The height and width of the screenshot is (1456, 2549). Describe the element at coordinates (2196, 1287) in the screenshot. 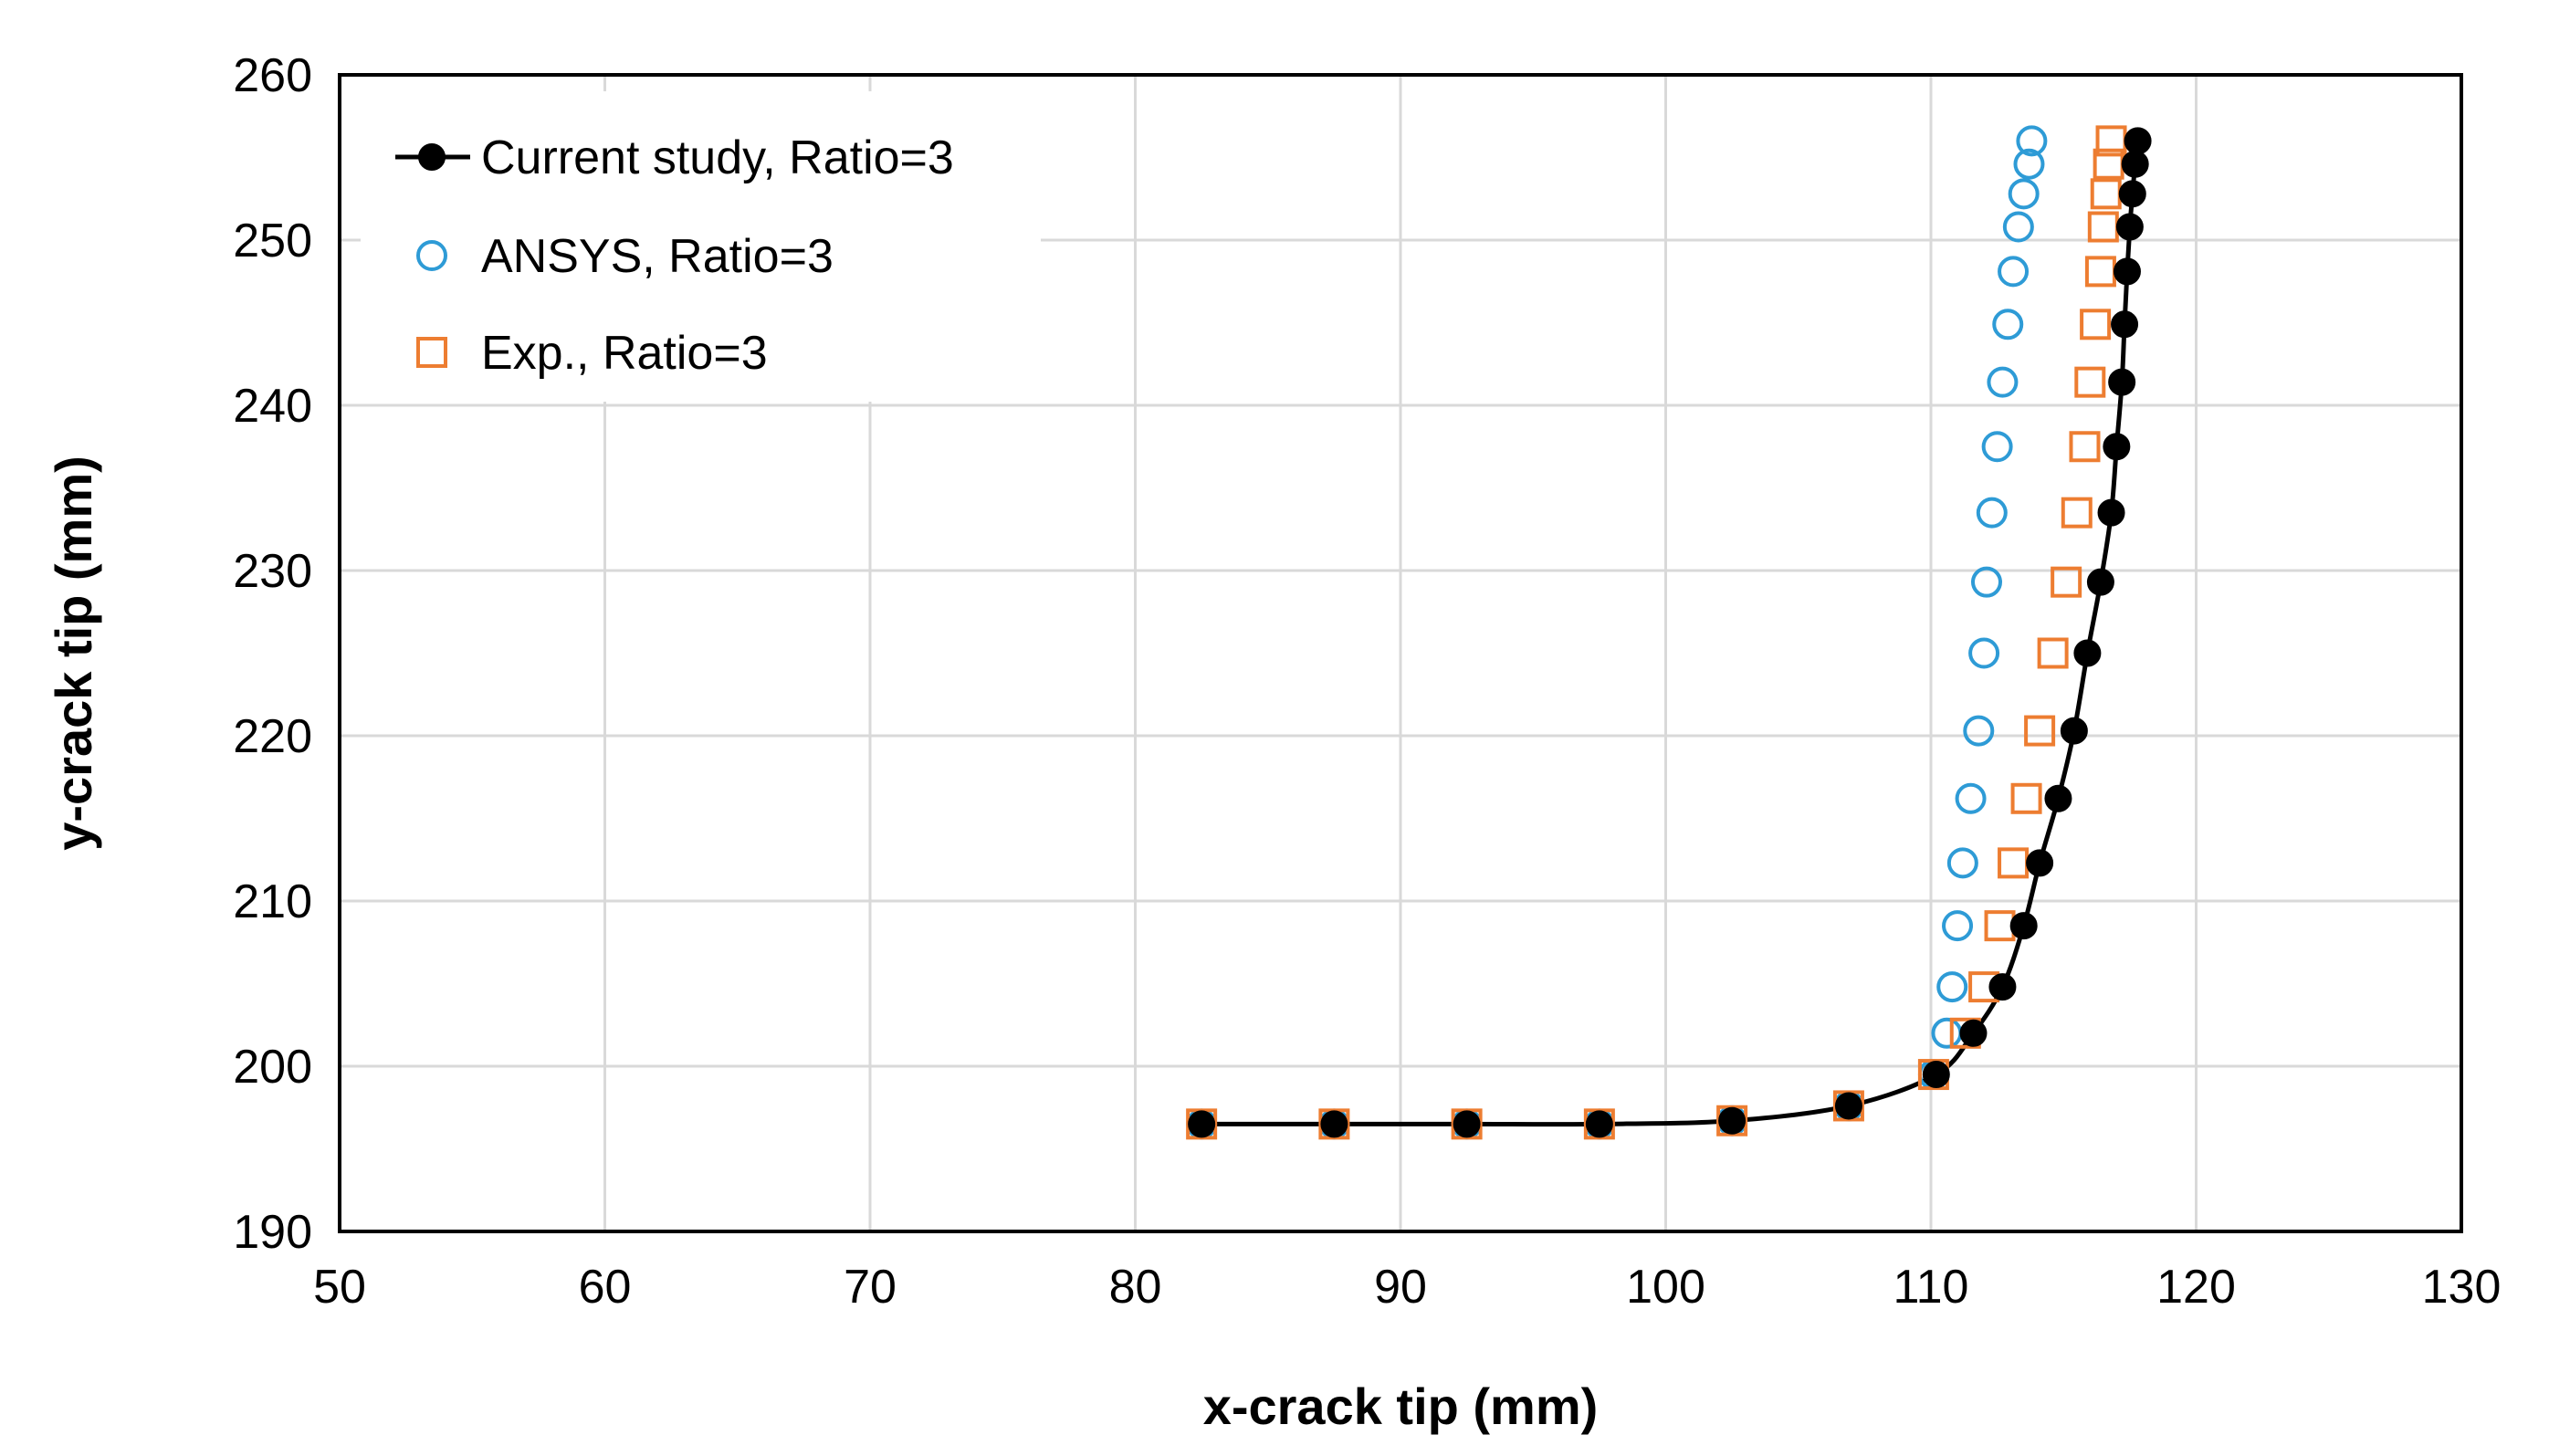

I see `x-tick-label: 120` at that location.